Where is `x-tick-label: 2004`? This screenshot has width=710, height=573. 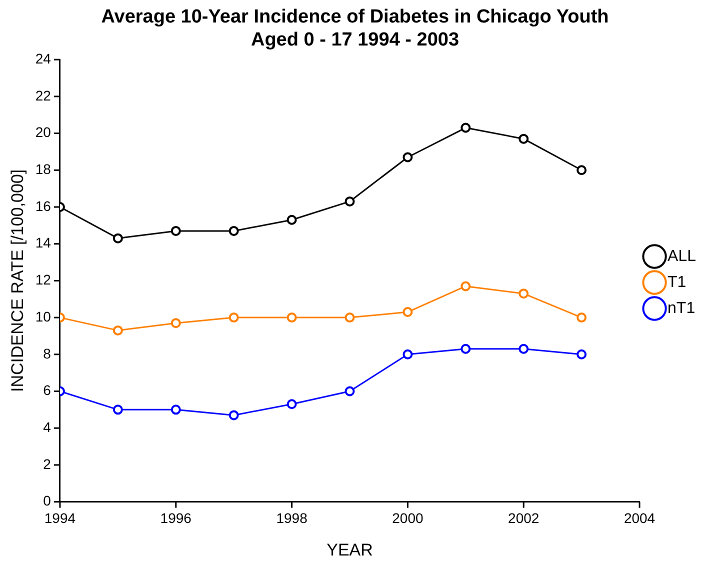
x-tick-label: 2004 is located at coordinates (640, 518).